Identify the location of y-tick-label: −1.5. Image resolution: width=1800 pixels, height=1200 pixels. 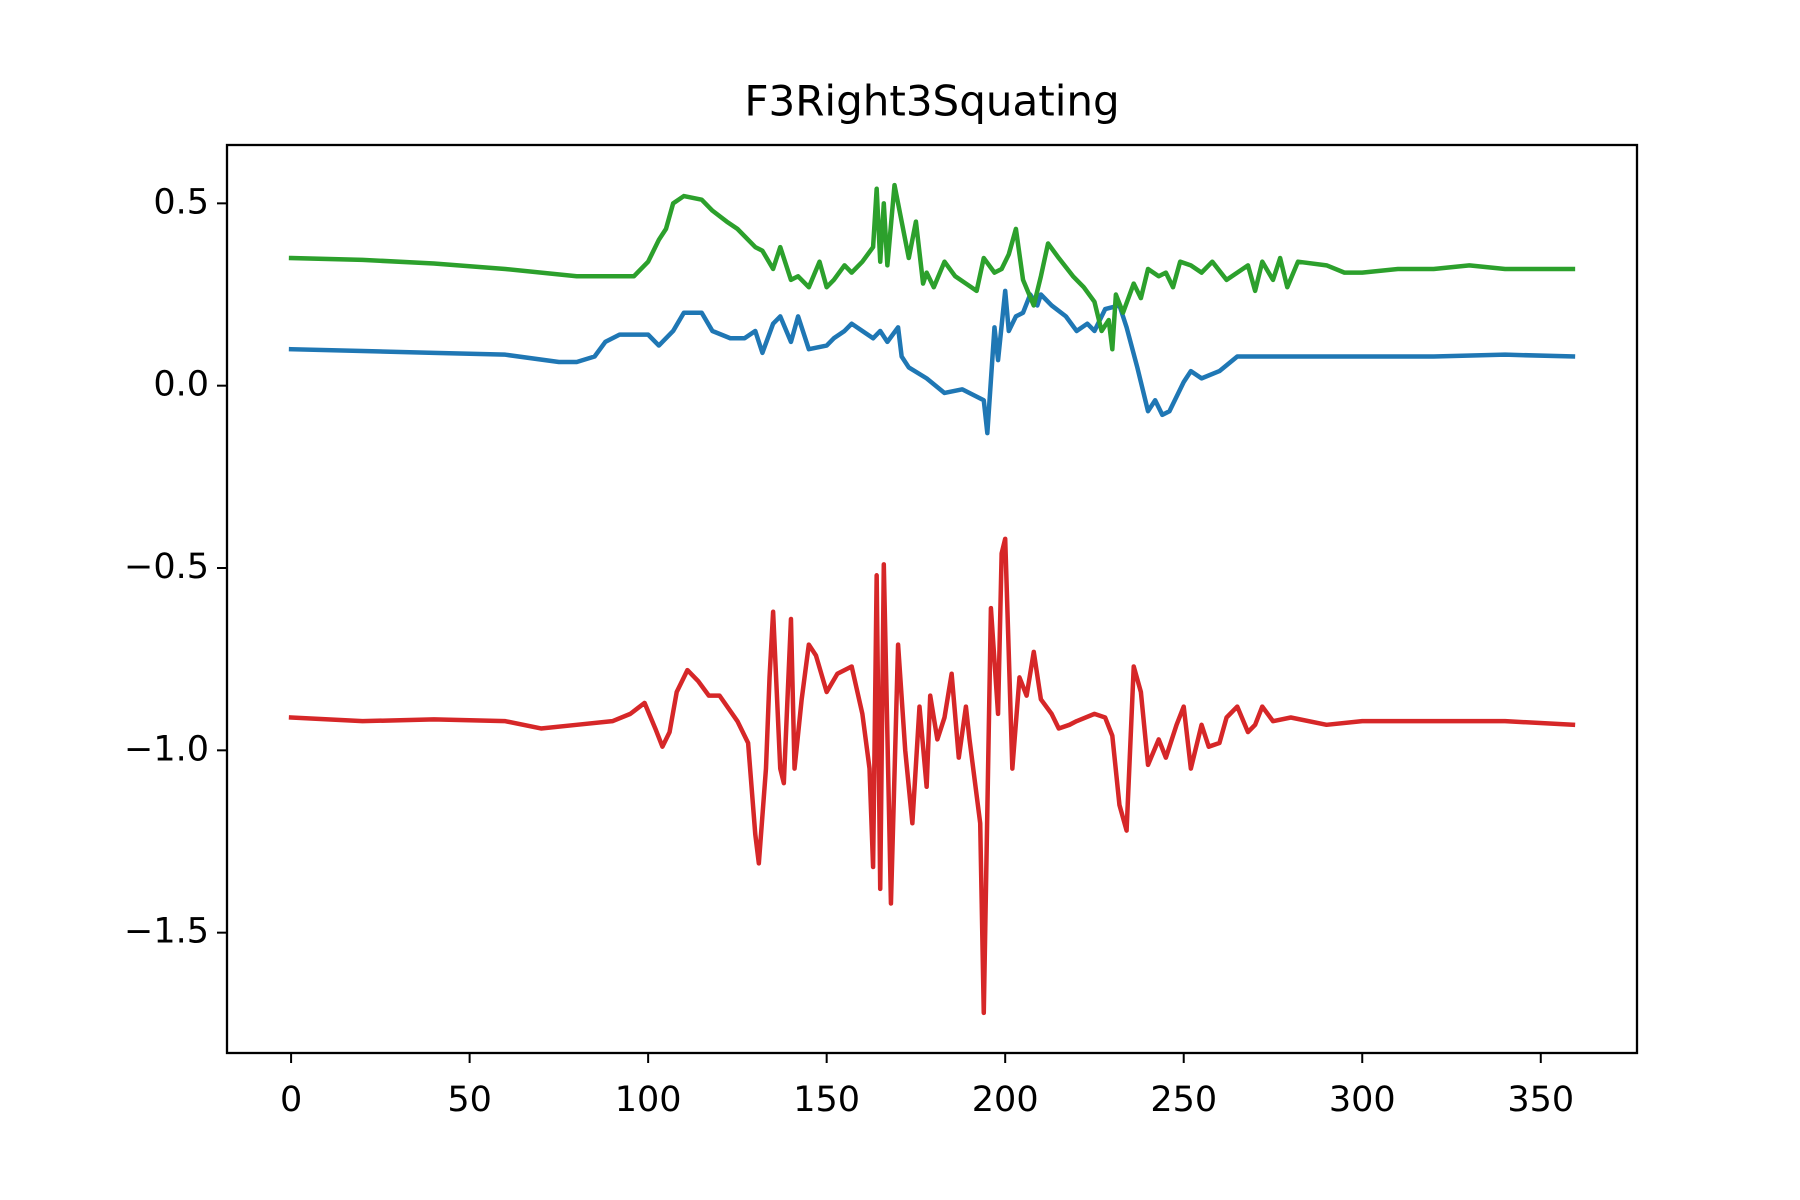
(166, 932).